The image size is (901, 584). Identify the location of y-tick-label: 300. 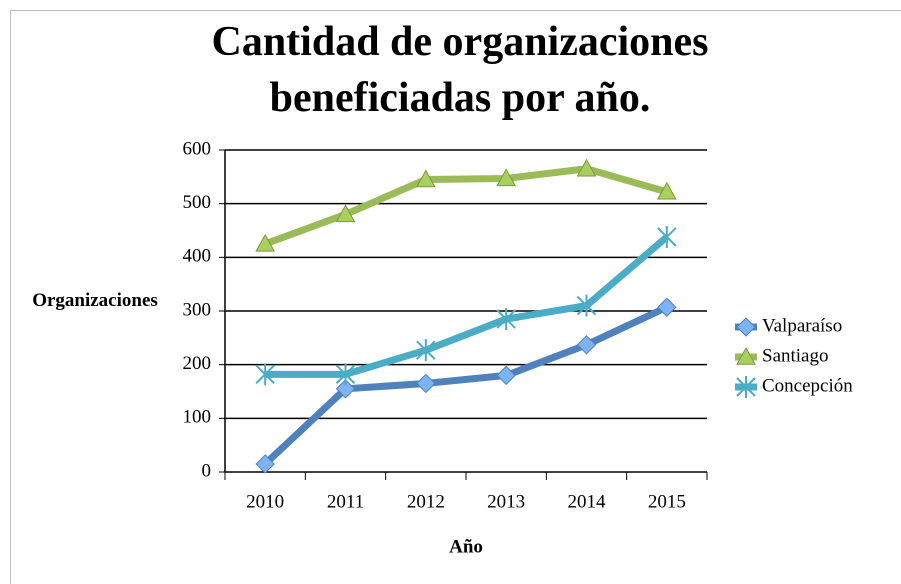
(197, 309).